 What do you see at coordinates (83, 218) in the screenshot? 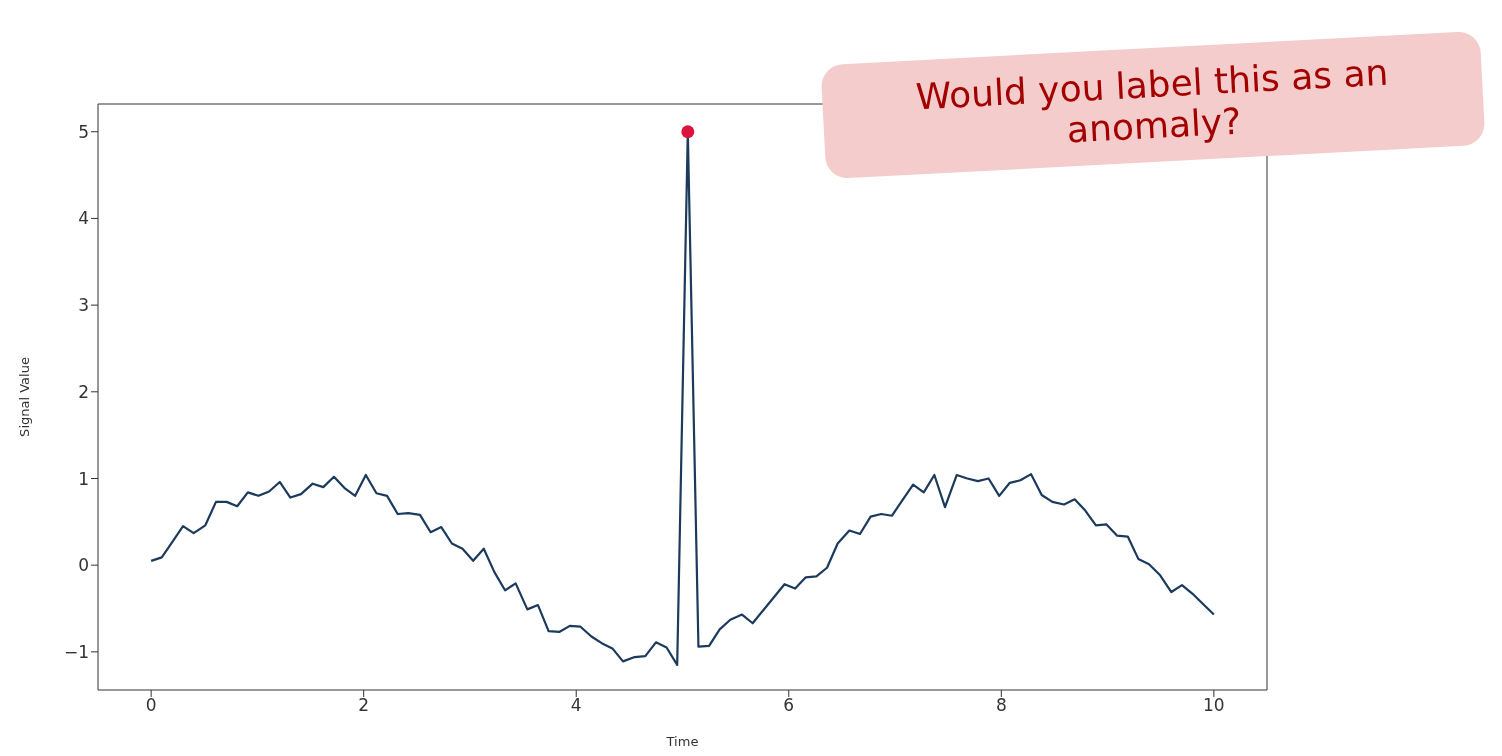
I see `y-tick-label: 4` at bounding box center [83, 218].